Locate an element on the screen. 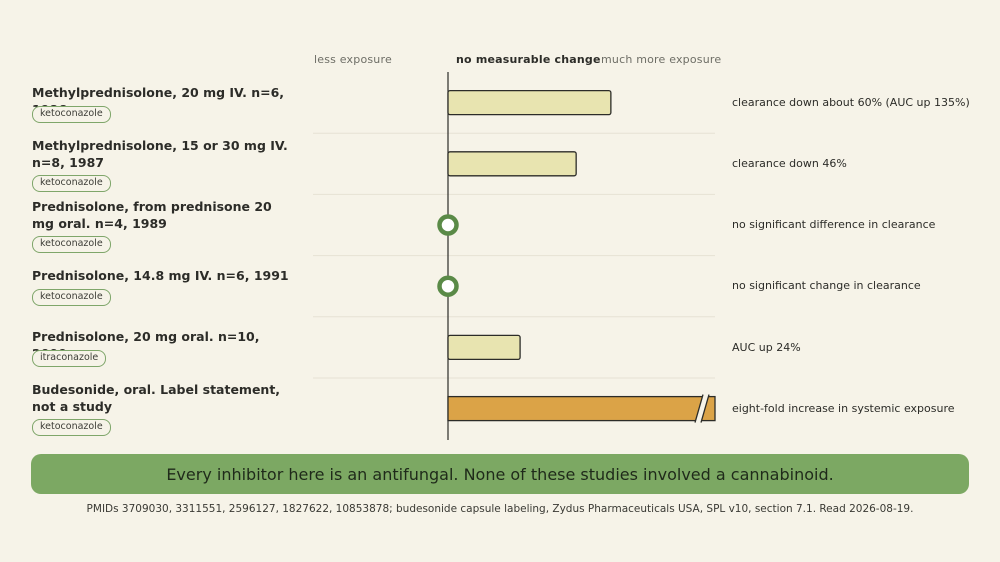  row-annotation: clearance down 46% is located at coordinates (789, 163).